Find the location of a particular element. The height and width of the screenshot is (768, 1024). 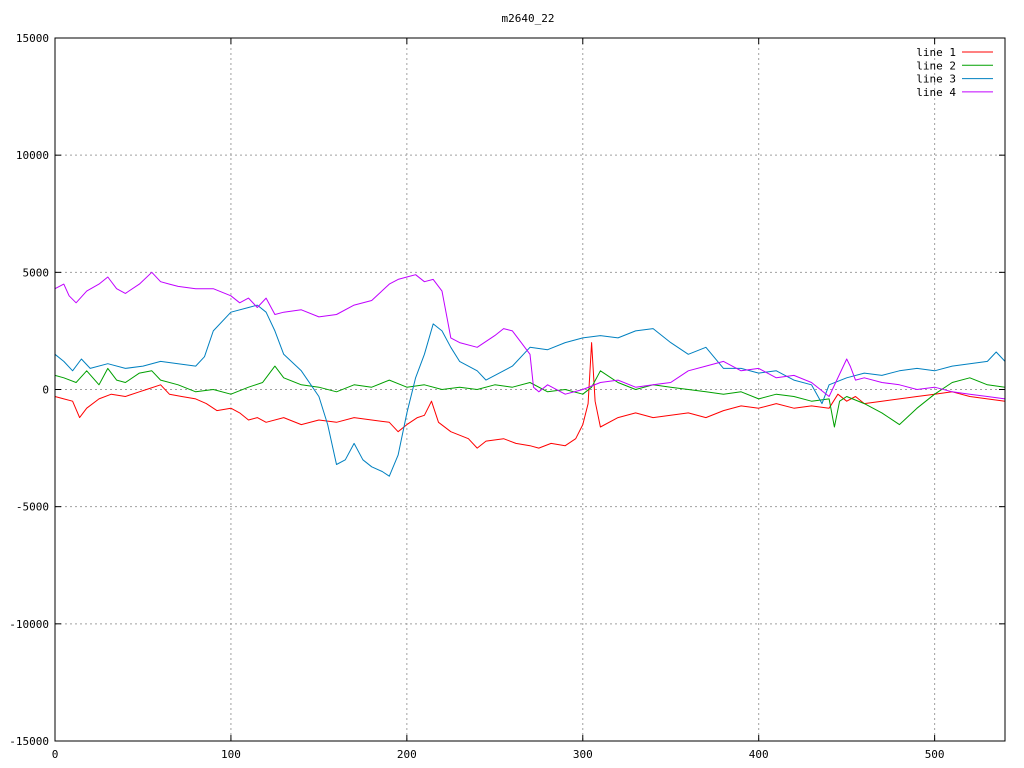

x-tick-label: 0 is located at coordinates (55, 754).